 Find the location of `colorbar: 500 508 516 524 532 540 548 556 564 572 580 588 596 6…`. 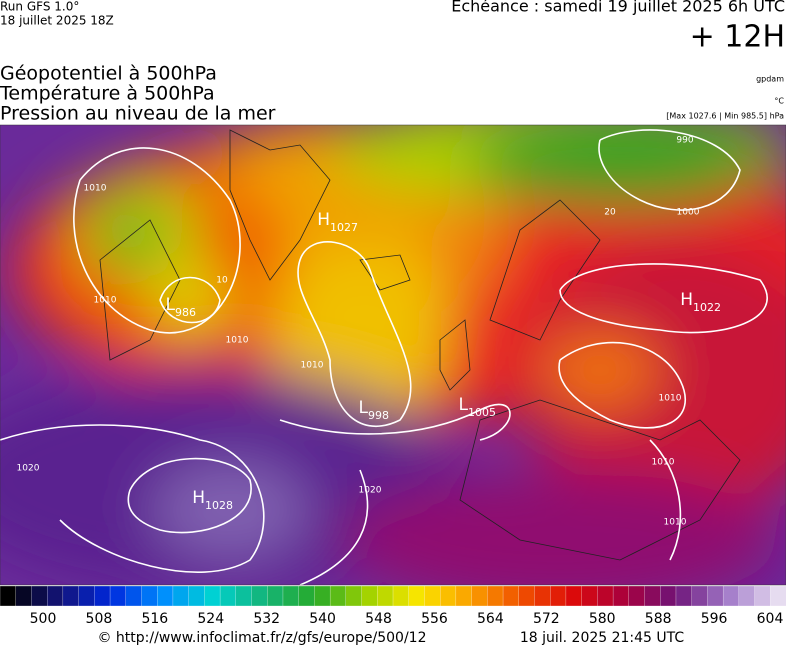

colorbar: 500 508 516 524 532 540 548 556 564 572 580 588 596 6… is located at coordinates (393, 606).